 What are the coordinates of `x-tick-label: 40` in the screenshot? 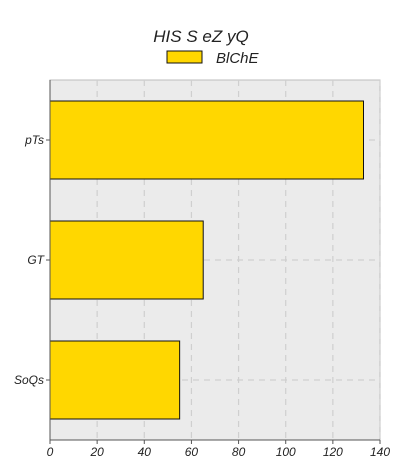 It's located at (145, 452).